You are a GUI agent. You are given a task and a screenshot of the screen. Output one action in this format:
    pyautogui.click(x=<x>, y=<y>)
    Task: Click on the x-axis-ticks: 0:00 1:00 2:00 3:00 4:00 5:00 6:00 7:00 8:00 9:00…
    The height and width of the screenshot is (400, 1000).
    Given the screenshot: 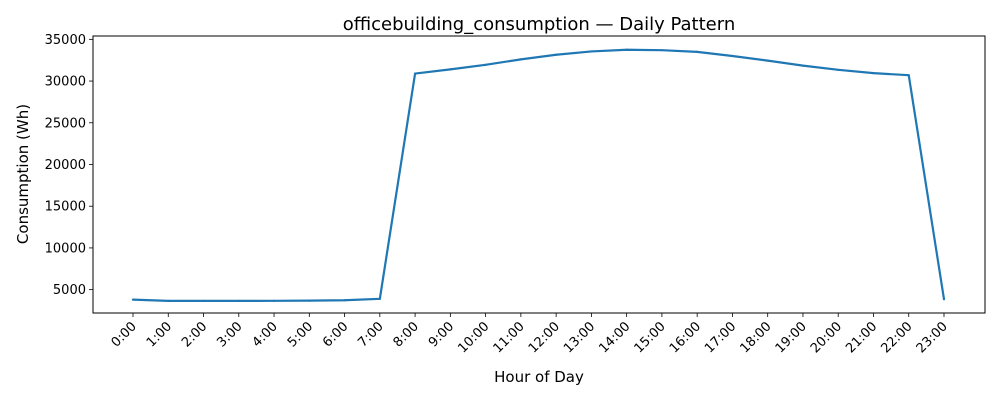 What is the action you would take?
    pyautogui.click(x=530, y=334)
    